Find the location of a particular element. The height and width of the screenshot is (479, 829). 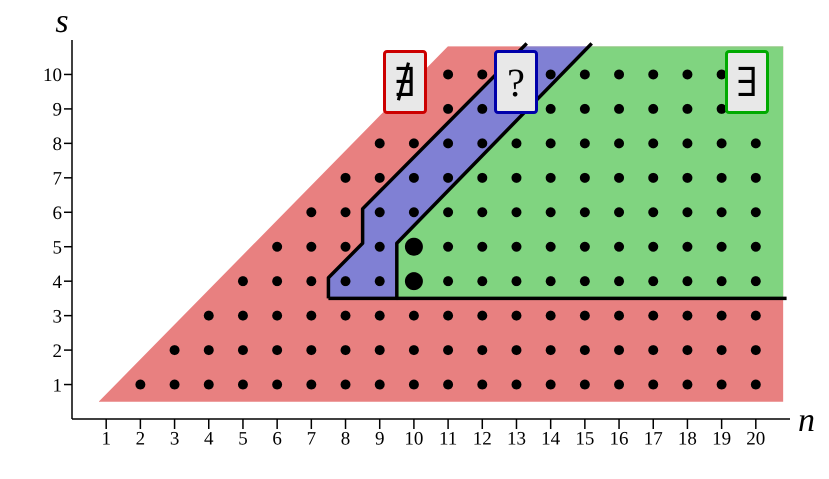

y-tick-label: 1 is located at coordinates (57, 385).